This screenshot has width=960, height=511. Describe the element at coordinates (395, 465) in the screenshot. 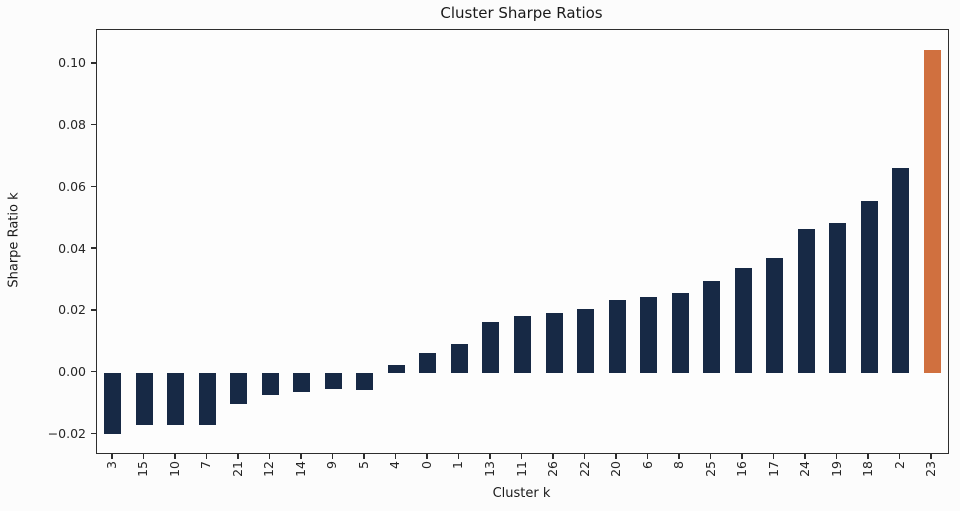

I see `x-tick-label-cluster-4: 4` at that location.